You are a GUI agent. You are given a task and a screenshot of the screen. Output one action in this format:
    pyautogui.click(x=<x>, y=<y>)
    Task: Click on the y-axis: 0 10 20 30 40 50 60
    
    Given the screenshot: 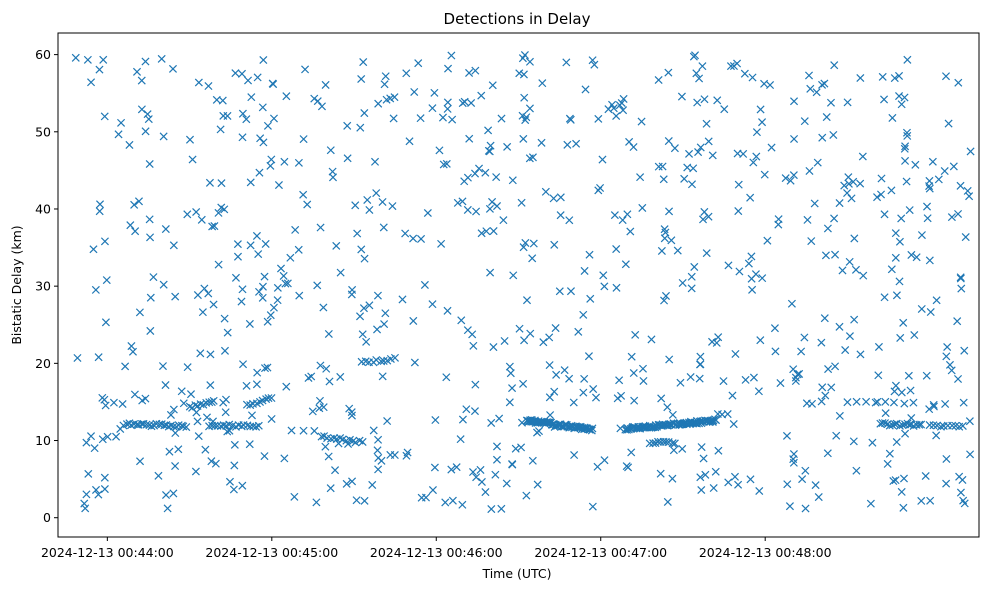 What is the action you would take?
    pyautogui.click(x=46, y=286)
    